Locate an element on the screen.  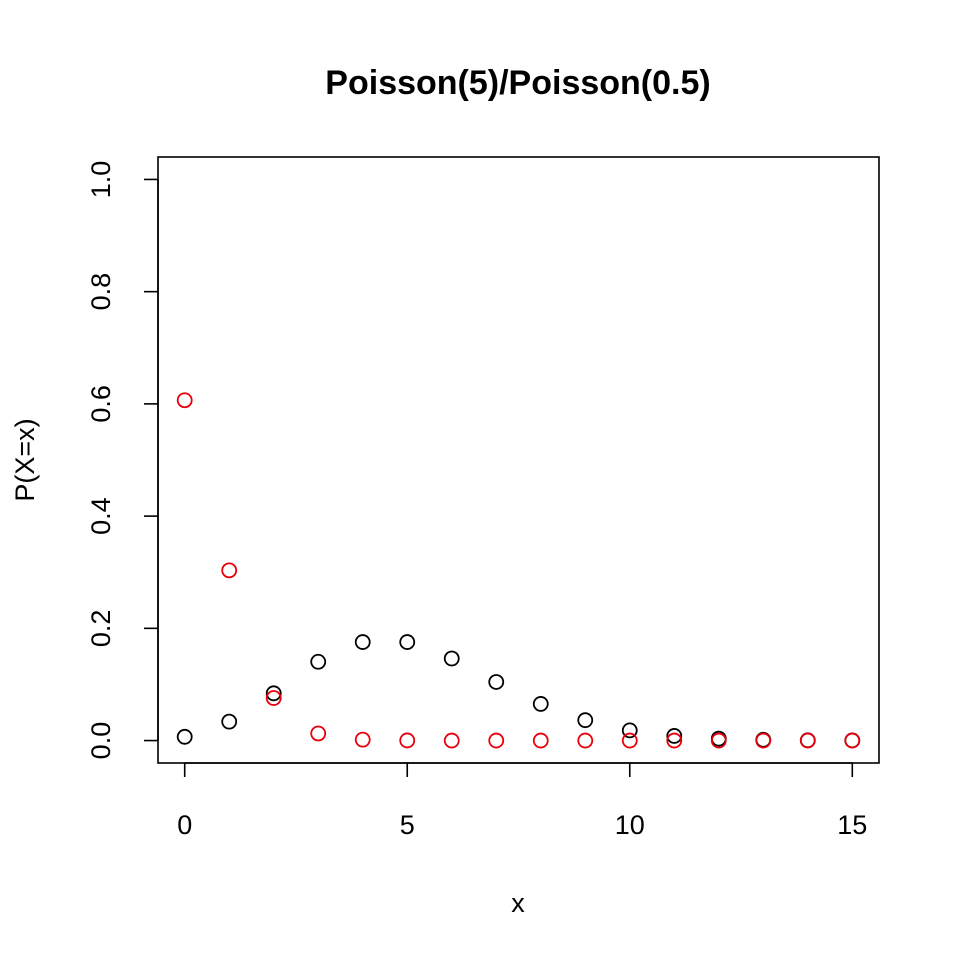
y-axis: 0.0 0.2 0.4 0.6 0.8 1.0 is located at coordinates (122, 460).